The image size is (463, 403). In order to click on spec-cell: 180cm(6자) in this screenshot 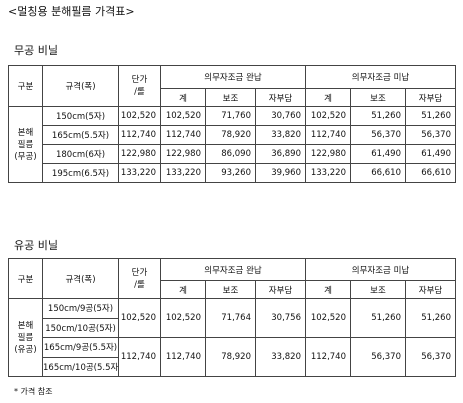, I will do `click(80, 154)`.